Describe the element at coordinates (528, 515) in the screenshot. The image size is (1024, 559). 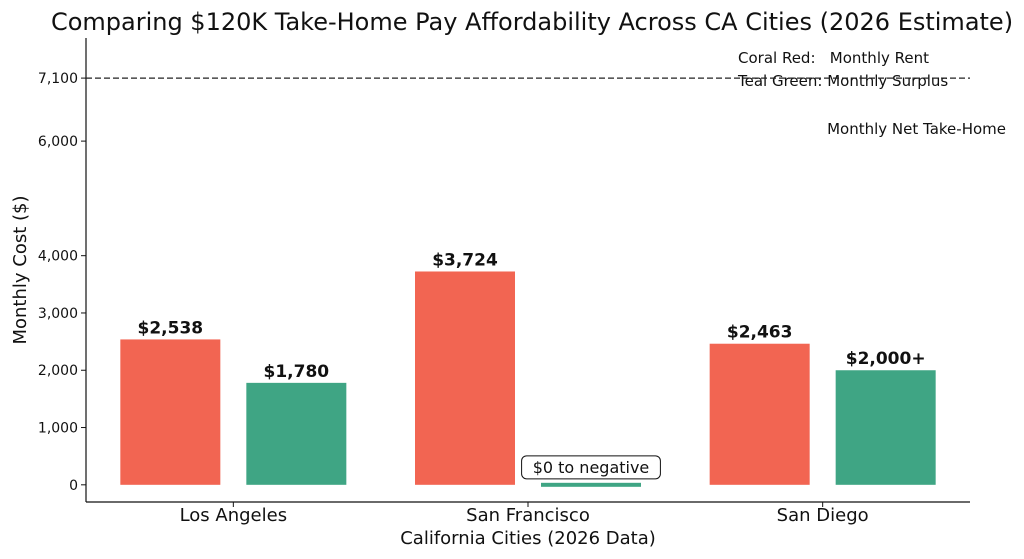
I see `x-tick-label: San Francisco` at that location.